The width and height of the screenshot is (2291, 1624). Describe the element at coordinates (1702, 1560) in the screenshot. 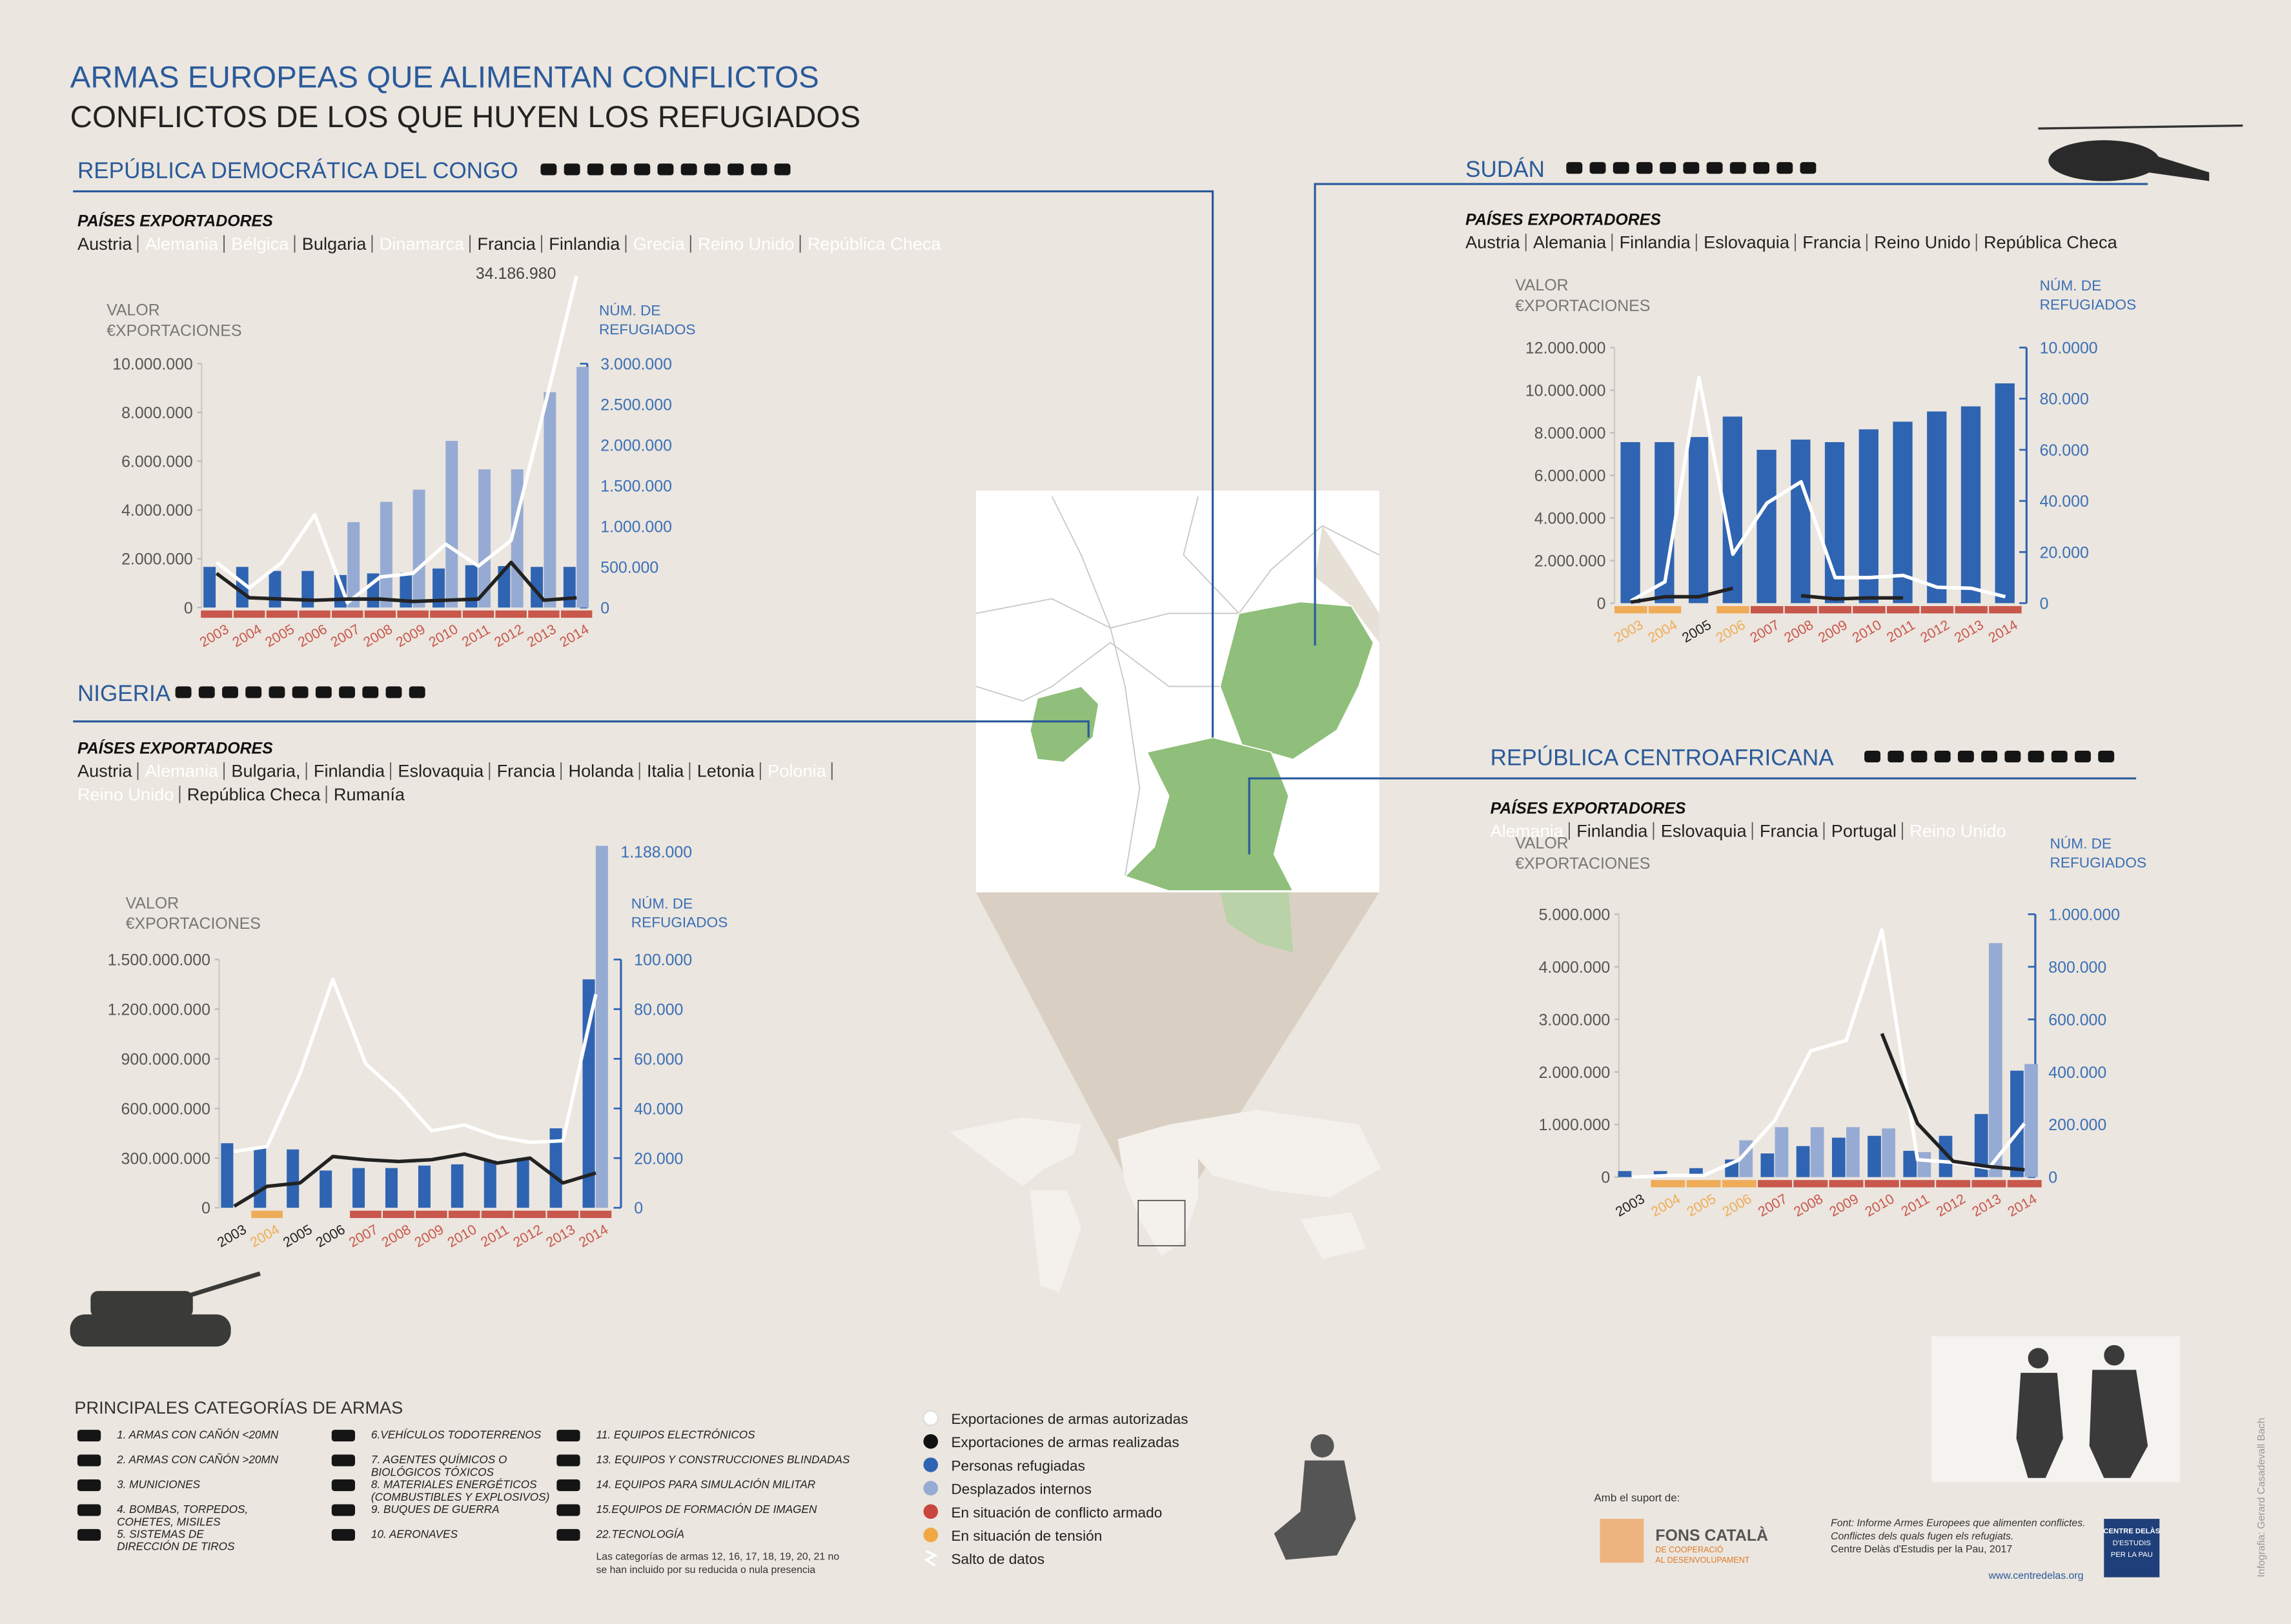

I see `fons-line: AL DESENVOLUPAMENT` at that location.